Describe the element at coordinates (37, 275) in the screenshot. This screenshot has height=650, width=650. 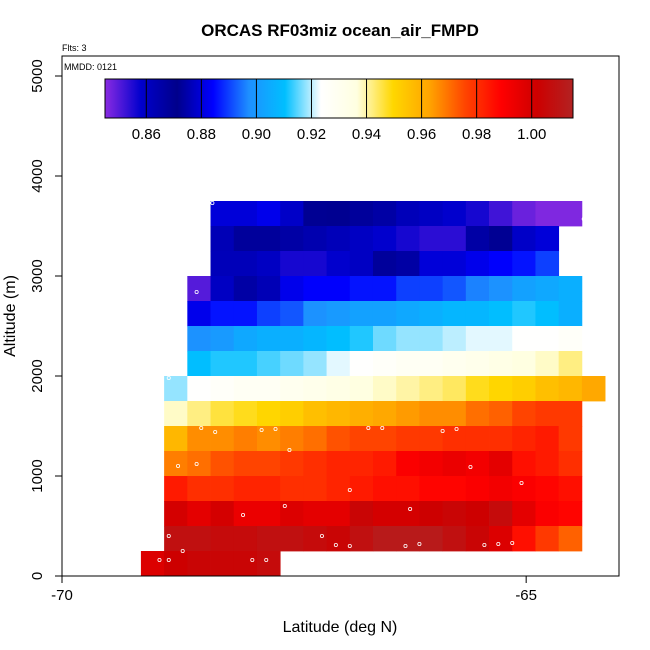
I see `y-tick-label: 3000` at that location.